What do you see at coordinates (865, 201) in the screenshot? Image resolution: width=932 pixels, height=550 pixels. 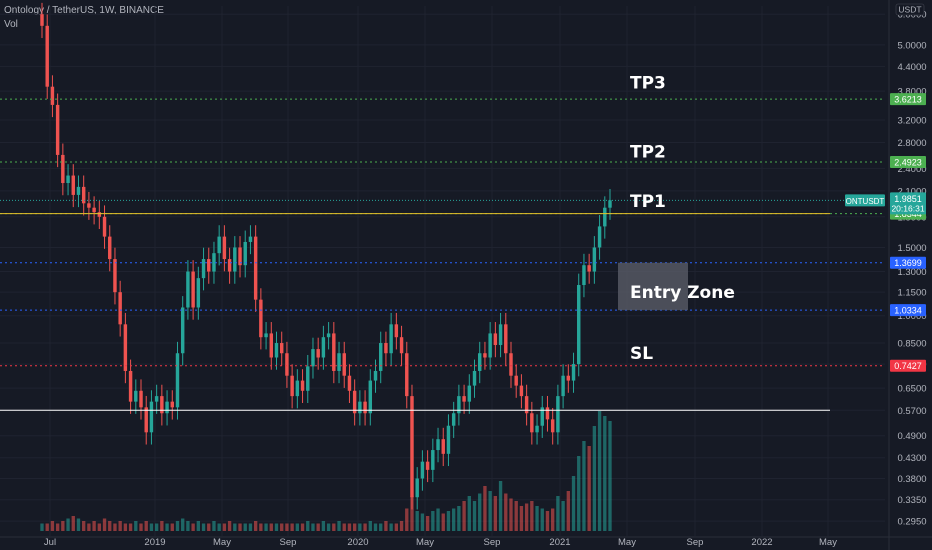 I see `symbol-tag-label: ONTUSDT` at bounding box center [865, 201].